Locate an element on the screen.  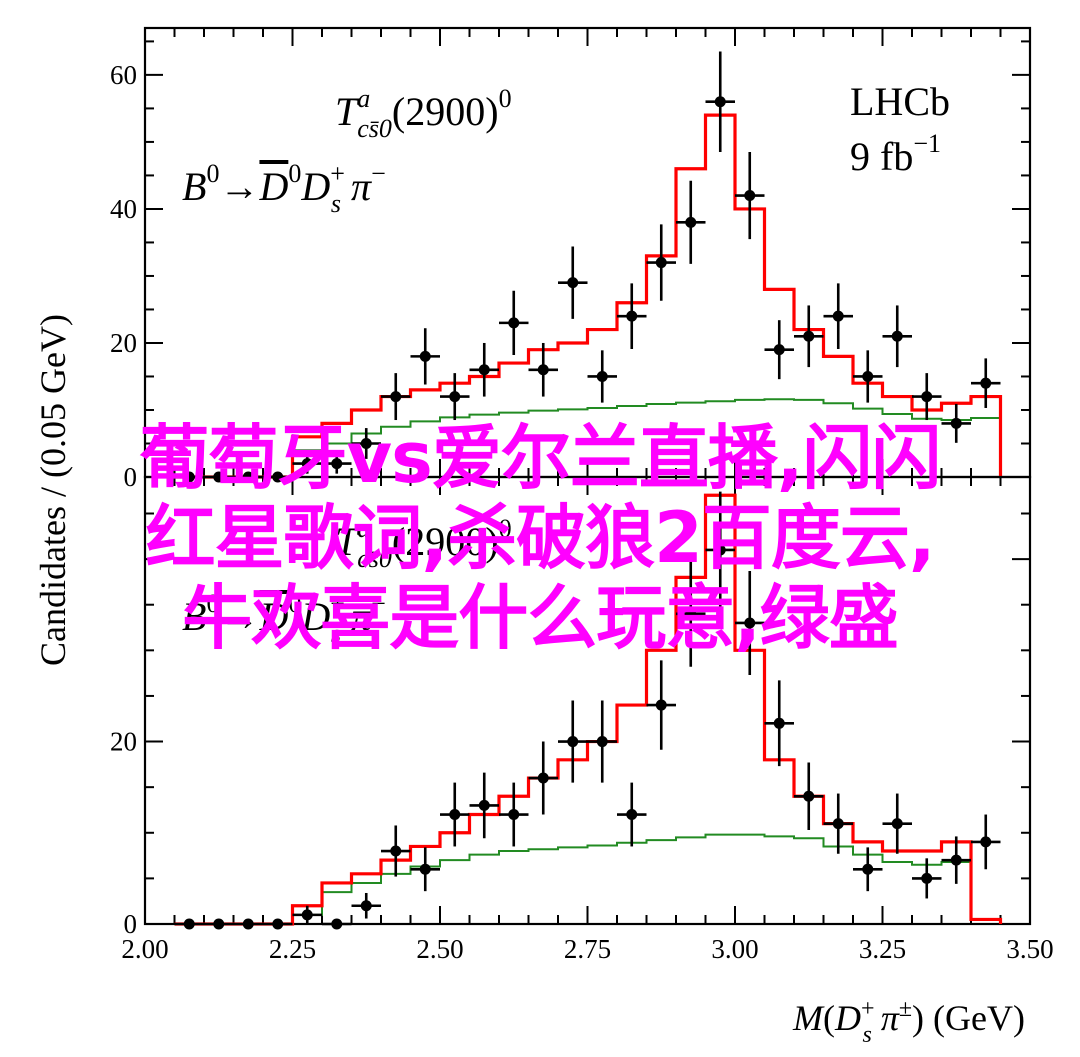
y-axis-label: Candidates / (0.05 GeV) is located at coordinates (53, 490).